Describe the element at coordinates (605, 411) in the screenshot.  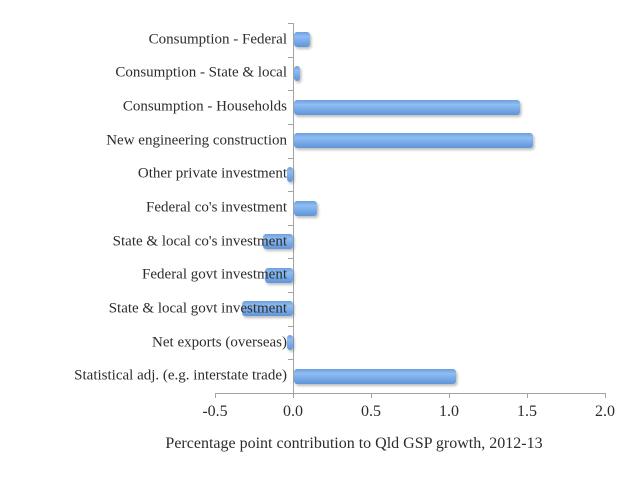
I see `value-tick-label: 2.0` at that location.